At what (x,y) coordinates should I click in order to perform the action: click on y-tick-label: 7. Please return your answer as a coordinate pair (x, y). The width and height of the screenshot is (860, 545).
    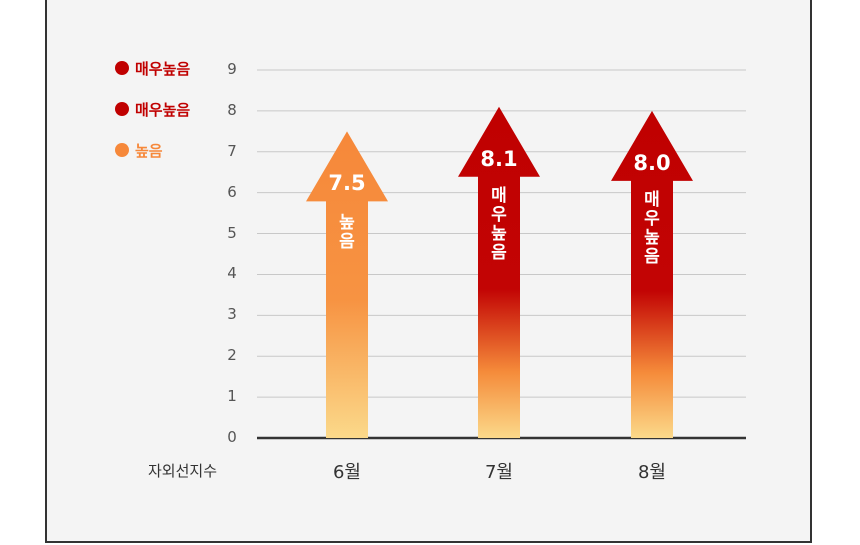
    Looking at the image, I should click on (232, 150).